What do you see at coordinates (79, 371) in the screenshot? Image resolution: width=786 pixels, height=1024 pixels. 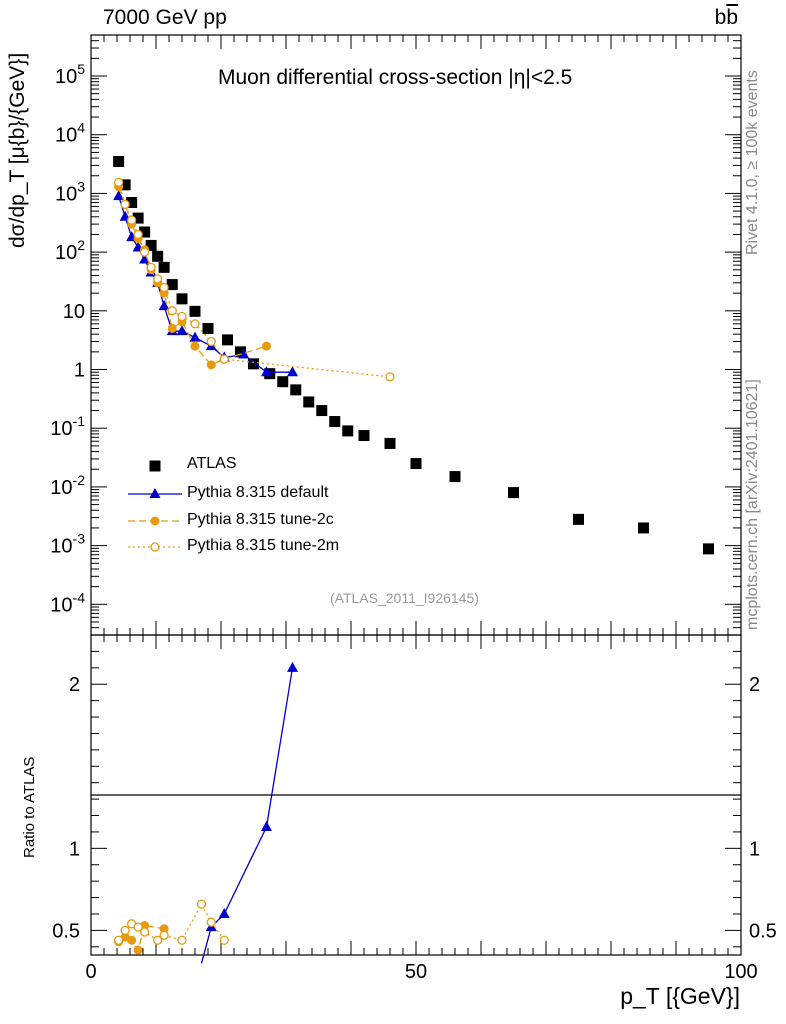 I see `y-tick-label: 1` at bounding box center [79, 371].